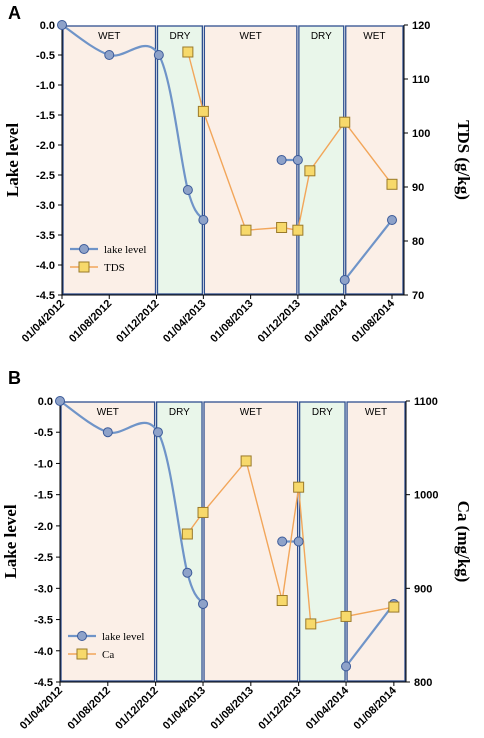 Image resolution: width=484 pixels, height=738 pixels. Describe the element at coordinates (290, 542) in the screenshot. I see `ca-line` at that location.